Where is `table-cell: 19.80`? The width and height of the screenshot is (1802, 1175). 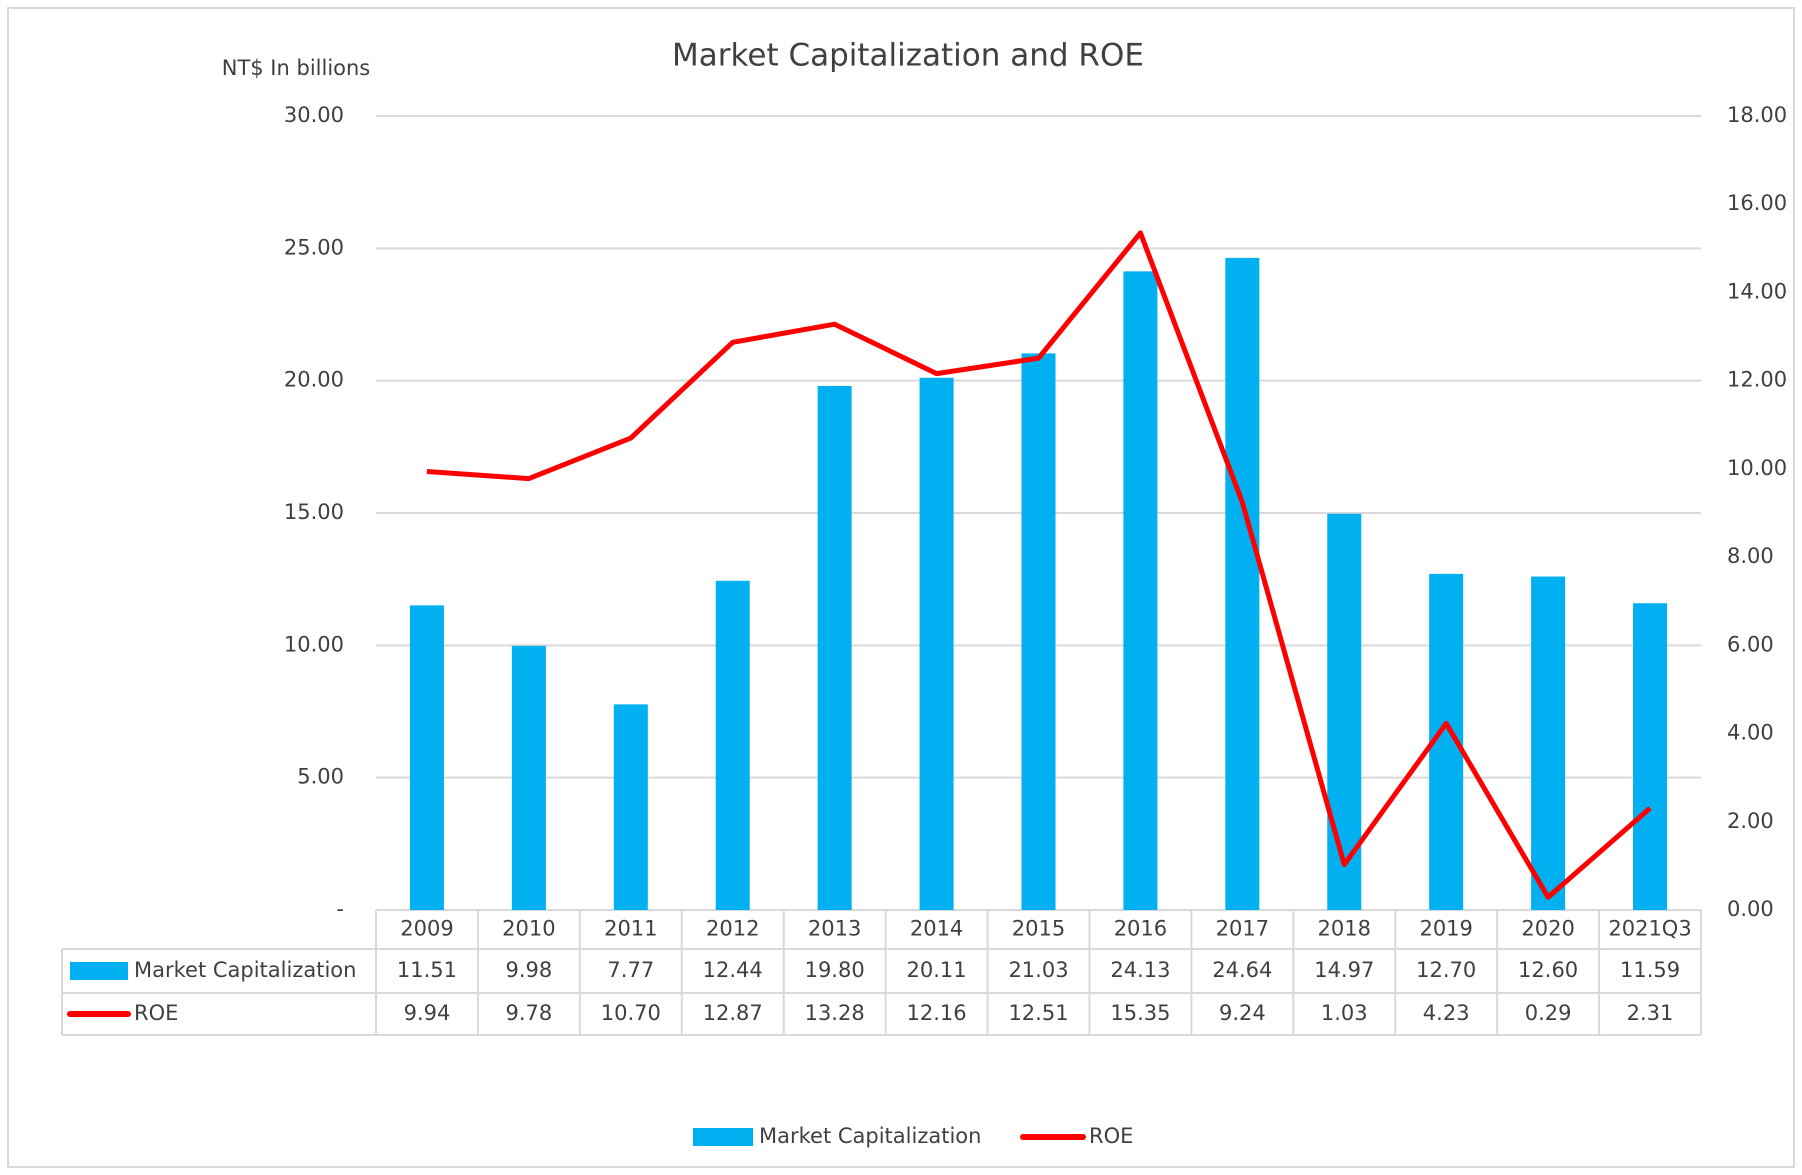
table-cell: 19.80 is located at coordinates (835, 970).